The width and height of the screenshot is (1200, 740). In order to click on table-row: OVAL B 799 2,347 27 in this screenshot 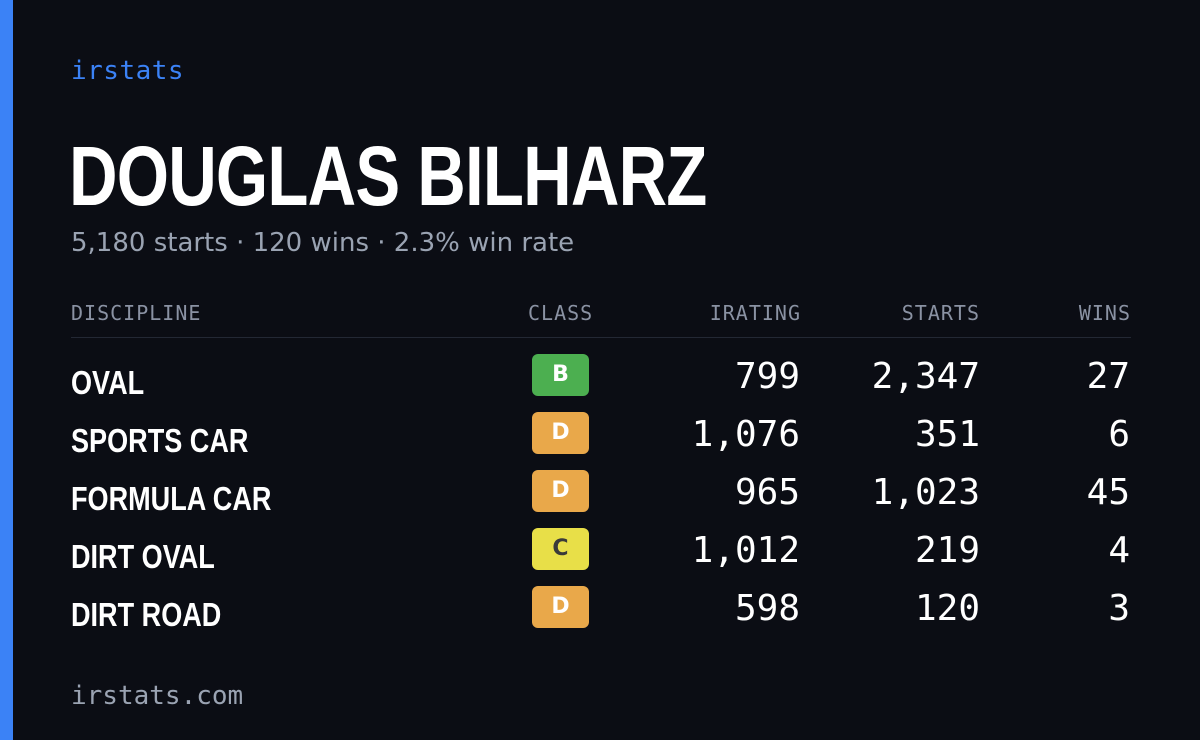, I will do `click(601, 379)`.